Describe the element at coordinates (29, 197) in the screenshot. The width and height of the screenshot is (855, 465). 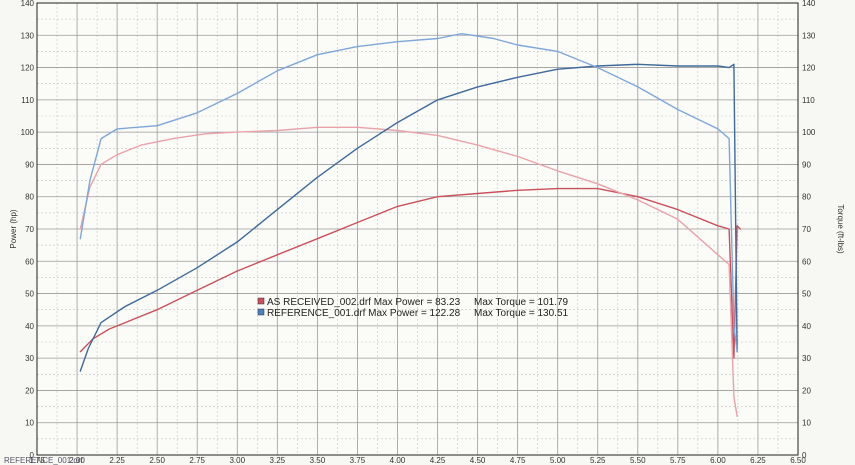
I see `y-left-tick-label: 80` at that location.